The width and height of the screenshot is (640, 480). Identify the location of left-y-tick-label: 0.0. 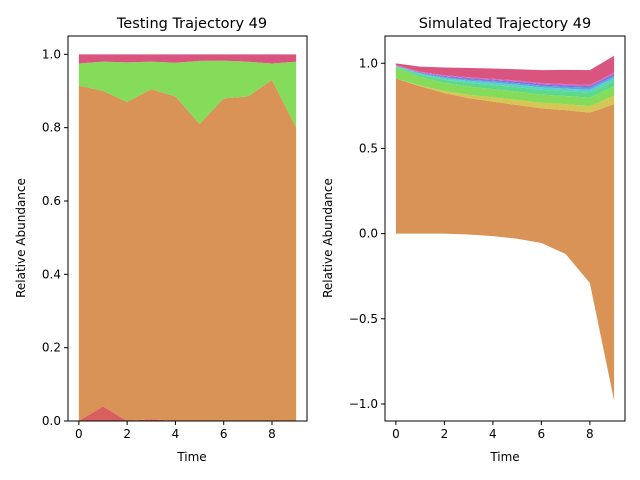
(51, 421).